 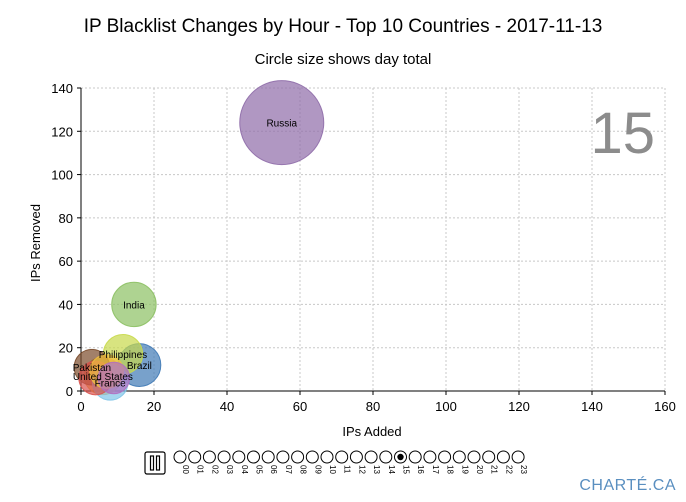 I want to click on hour-option-08: 08, so click(x=299, y=462).